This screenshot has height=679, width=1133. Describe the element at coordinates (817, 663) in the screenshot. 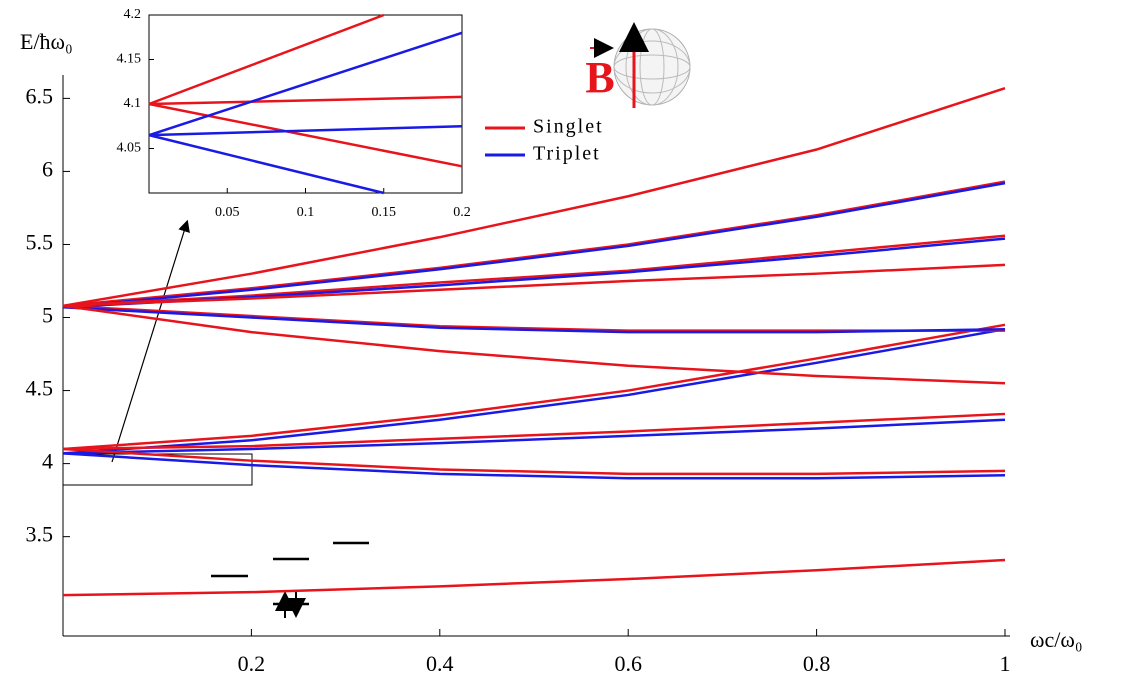

I see `x-tick-label: 0.8` at that location.